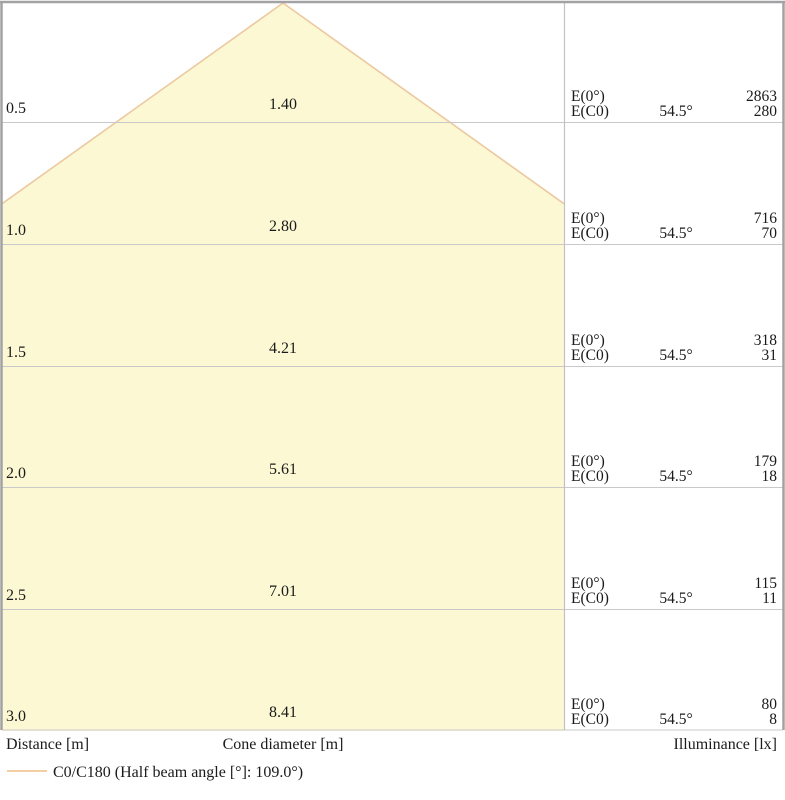 This screenshot has width=785, height=800. What do you see at coordinates (769, 704) in the screenshot?
I see `e0-value: 80` at bounding box center [769, 704].